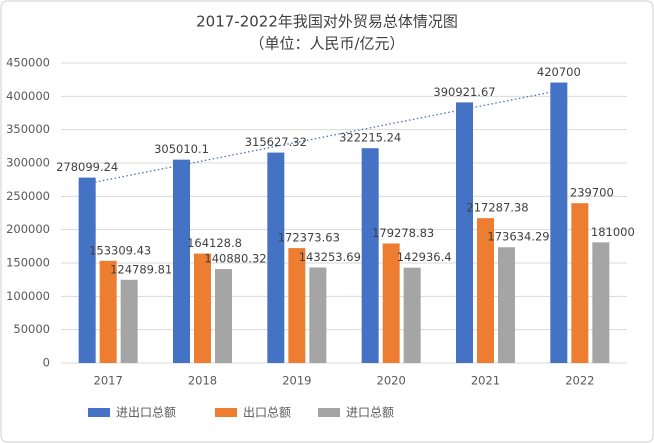 The height and width of the screenshot is (443, 654). Describe the element at coordinates (28, 263) in the screenshot. I see `y-tick-label: 150000` at that location.